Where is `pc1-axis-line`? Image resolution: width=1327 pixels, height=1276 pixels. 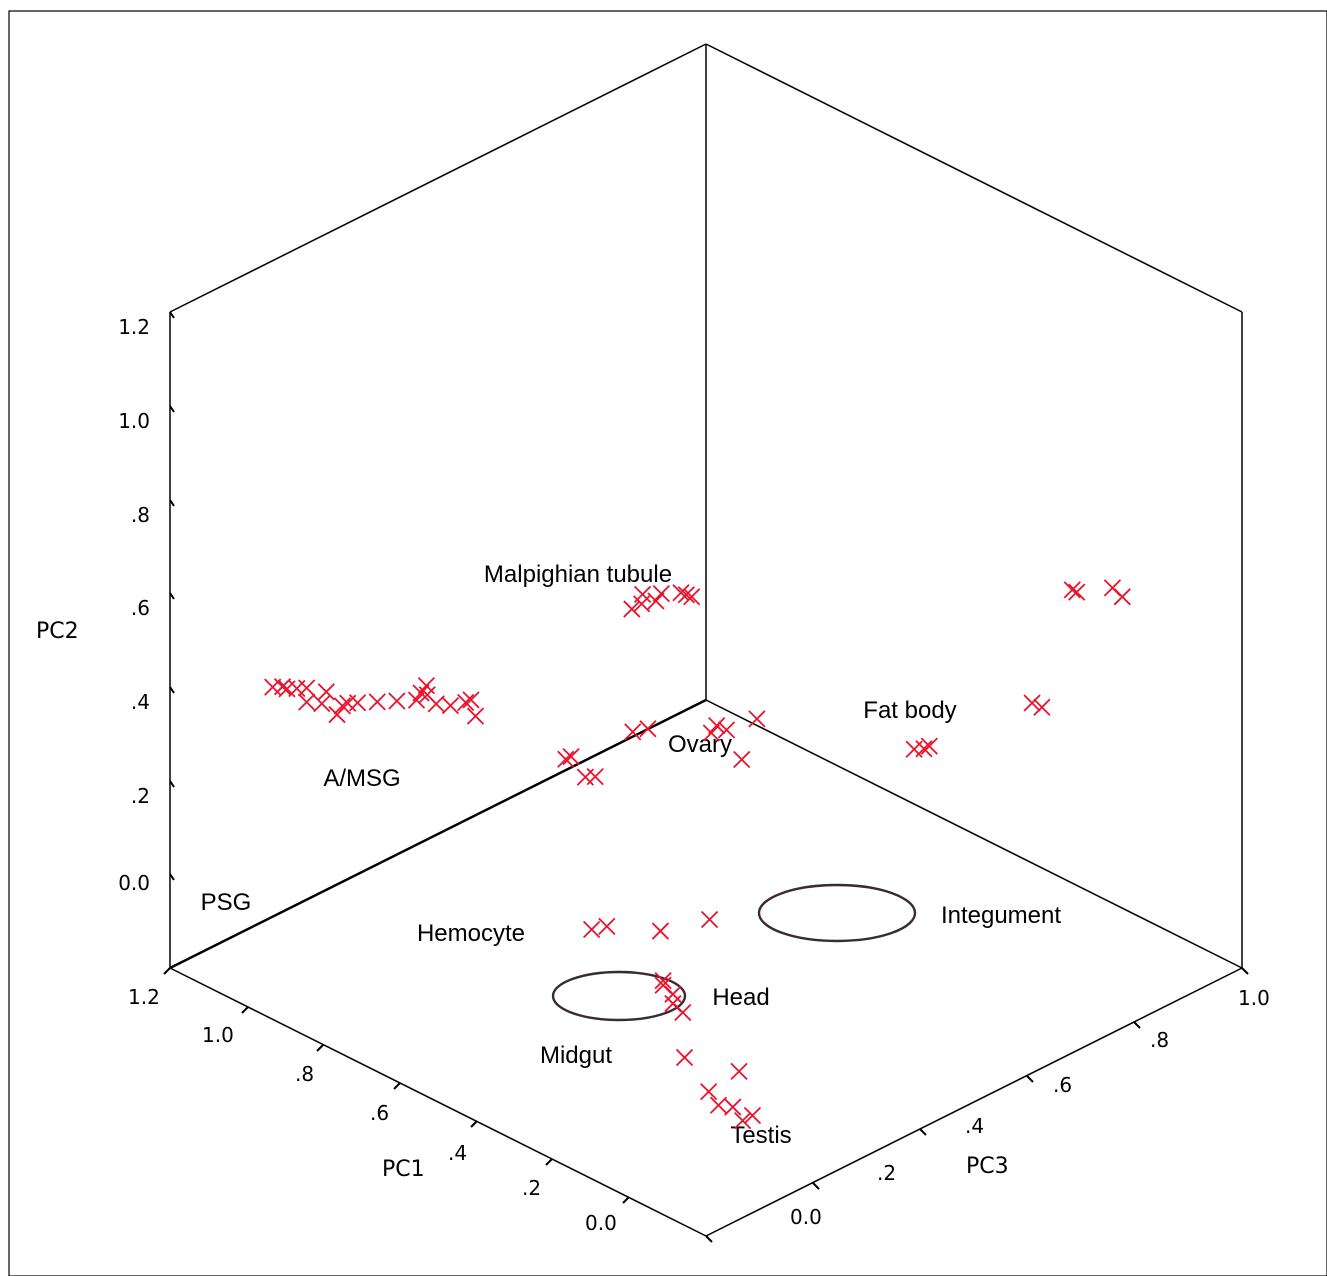
pc1-axis-line is located at coordinates (438, 1102).